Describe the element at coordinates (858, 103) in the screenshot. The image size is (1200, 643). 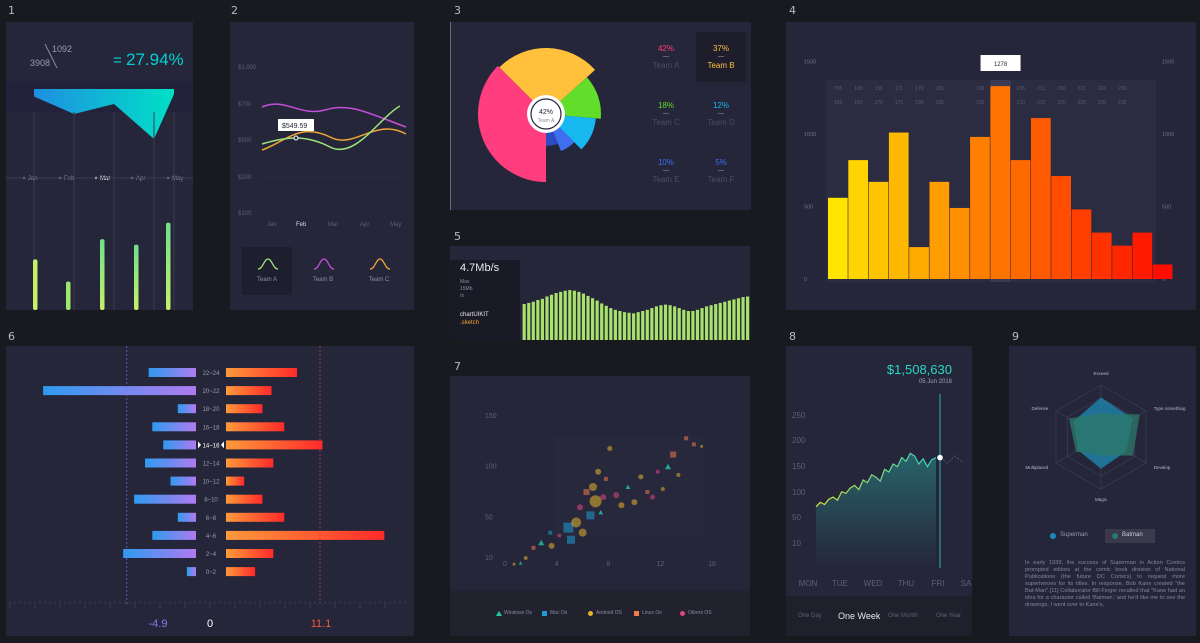
I see `p4-row2-value: 165` at that location.